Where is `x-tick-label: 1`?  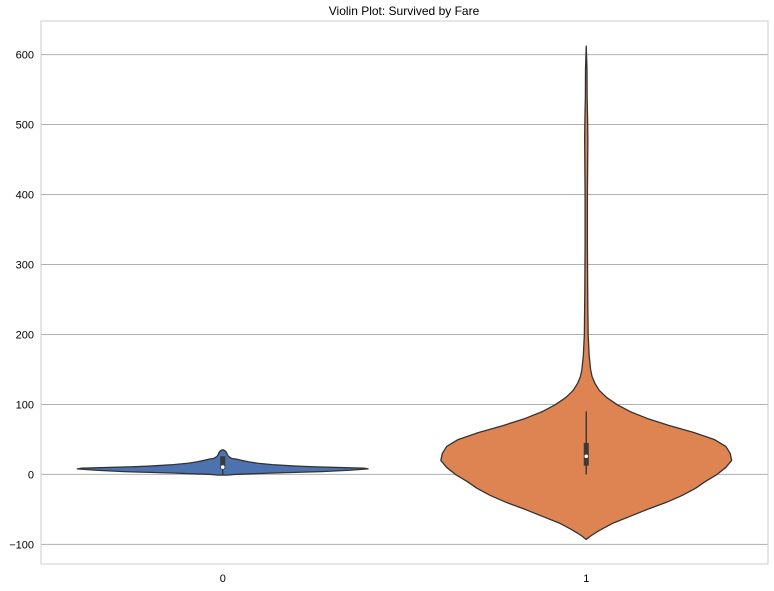 x-tick-label: 1 is located at coordinates (586, 579).